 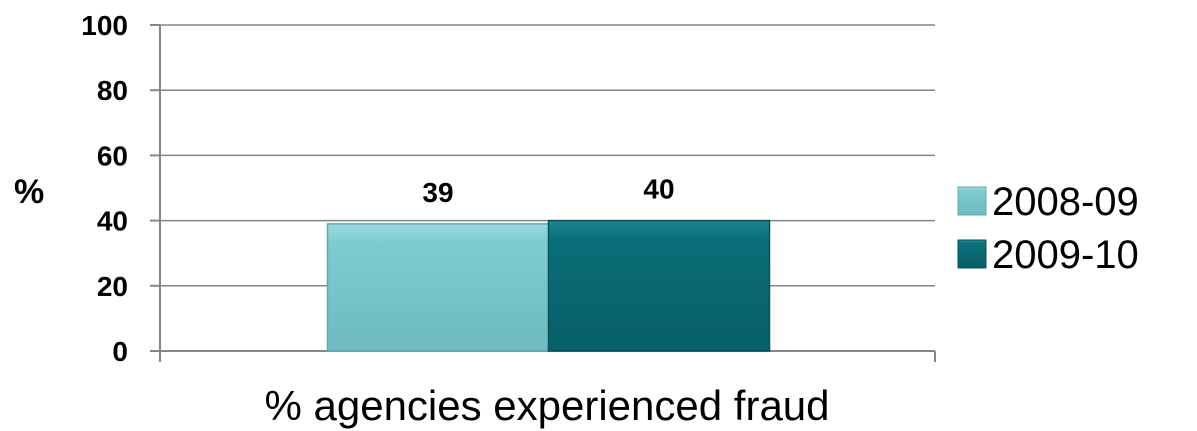 What do you see at coordinates (112, 90) in the screenshot?
I see `y-tick-label: 80` at bounding box center [112, 90].